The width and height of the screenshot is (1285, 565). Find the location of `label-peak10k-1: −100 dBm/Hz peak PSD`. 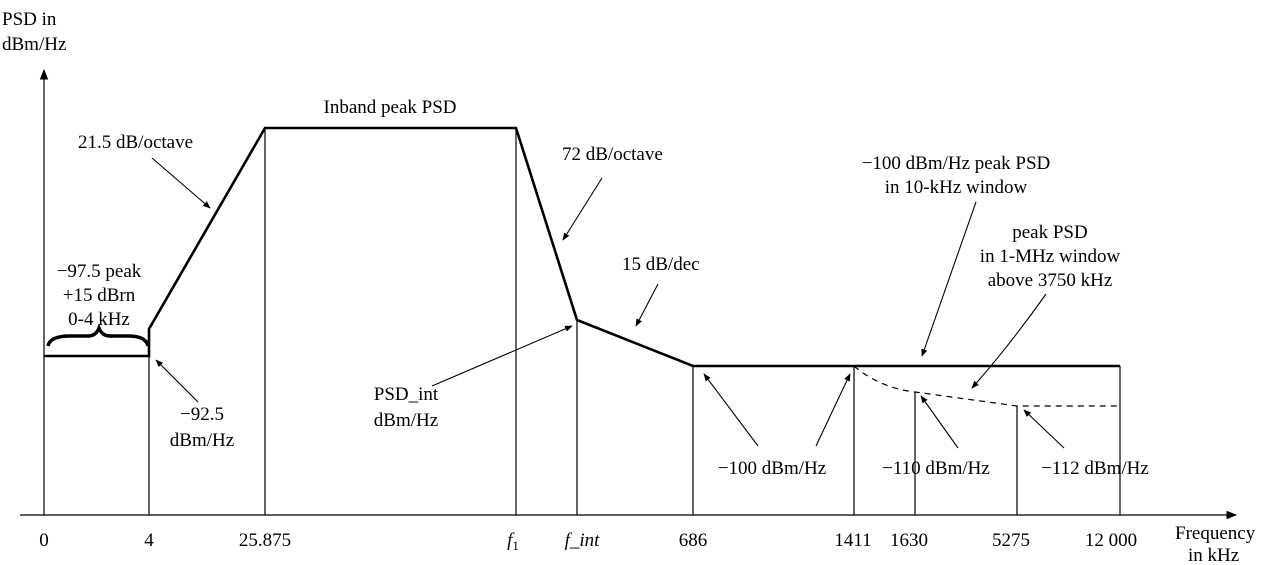

label-peak10k-1: −100 dBm/Hz peak PSD is located at coordinates (956, 163).